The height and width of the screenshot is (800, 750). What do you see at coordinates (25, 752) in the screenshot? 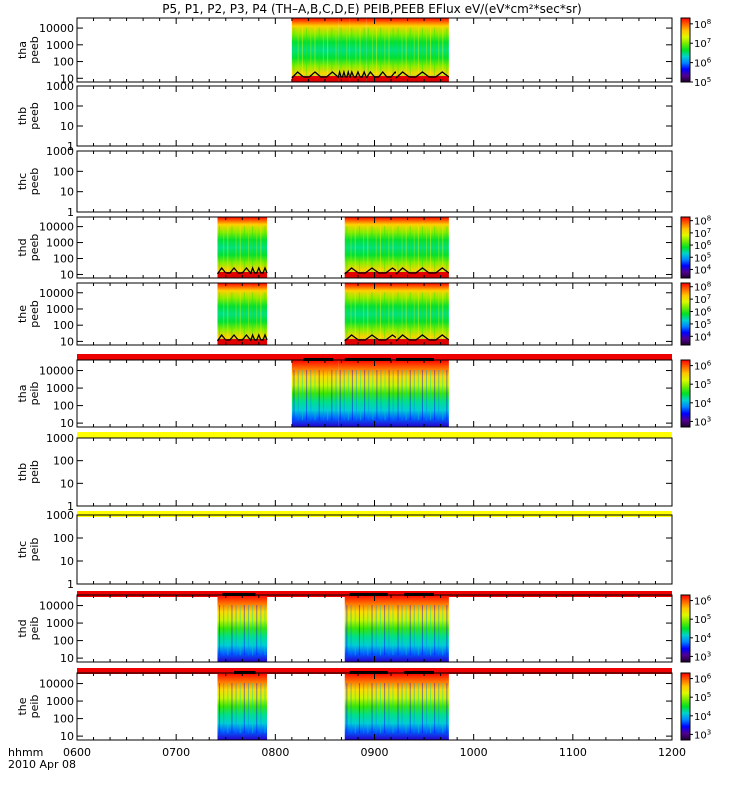
I see `time-axis-label: hhmm` at bounding box center [25, 752].